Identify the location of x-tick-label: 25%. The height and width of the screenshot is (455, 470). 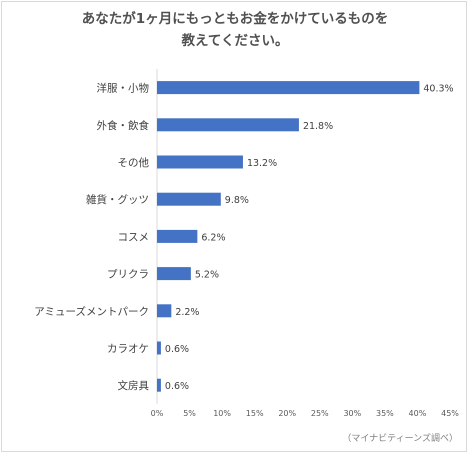
(320, 413).